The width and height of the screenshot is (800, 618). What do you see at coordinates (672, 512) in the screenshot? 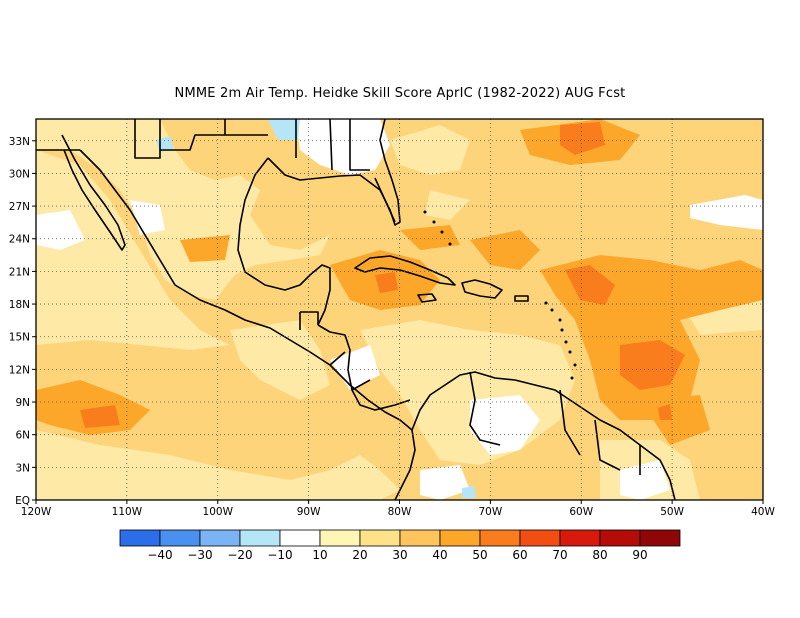
I see `lon-tick-label: 50W` at bounding box center [672, 512].